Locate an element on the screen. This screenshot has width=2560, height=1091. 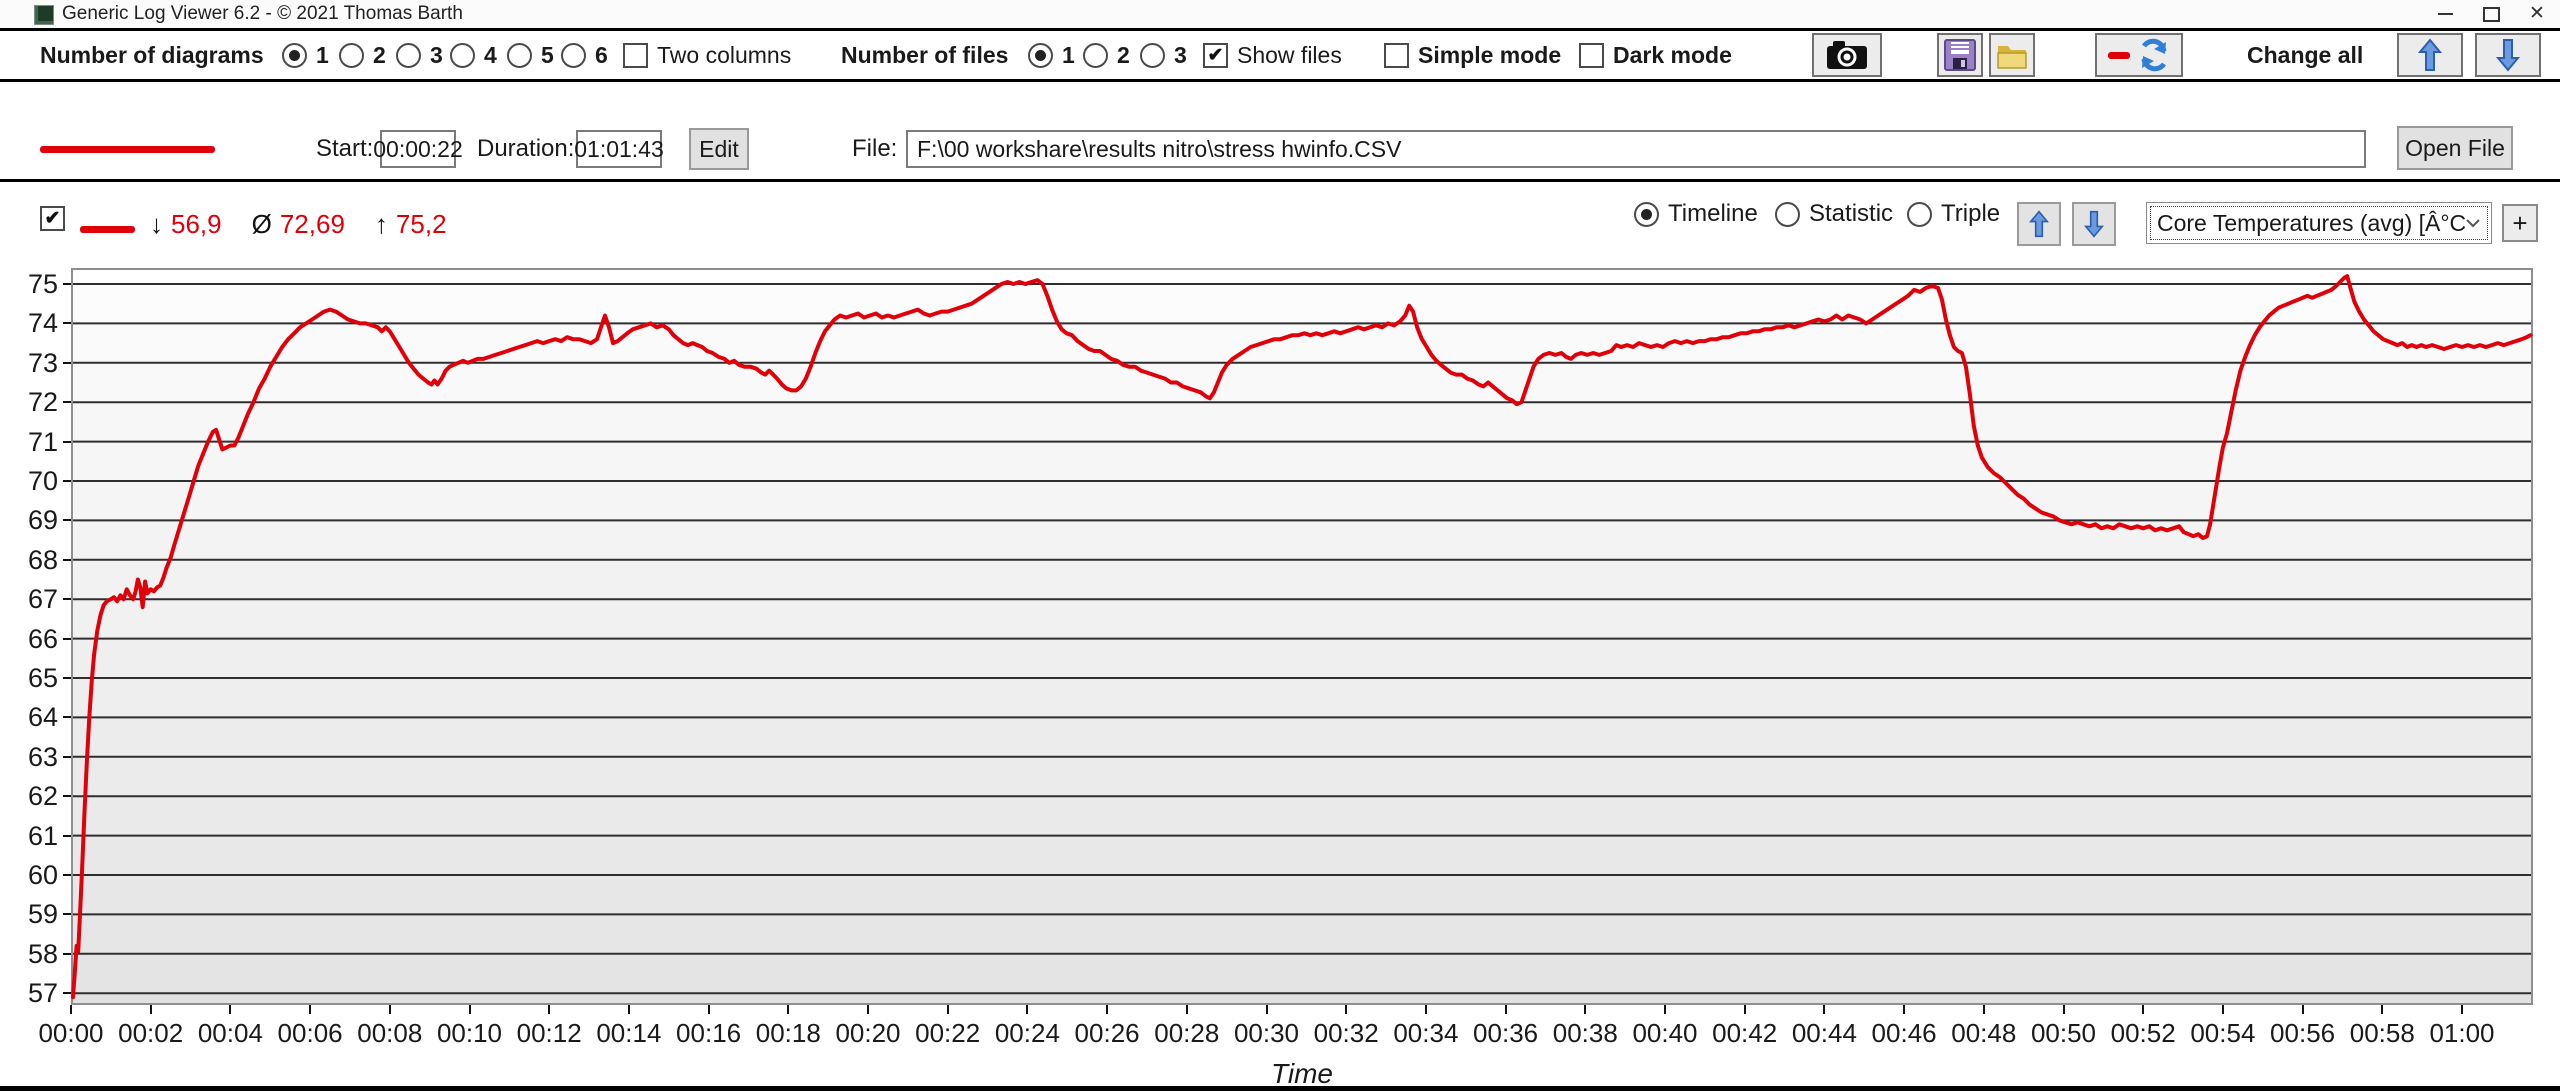
y-tick-label: 58 is located at coordinates (42, 953).